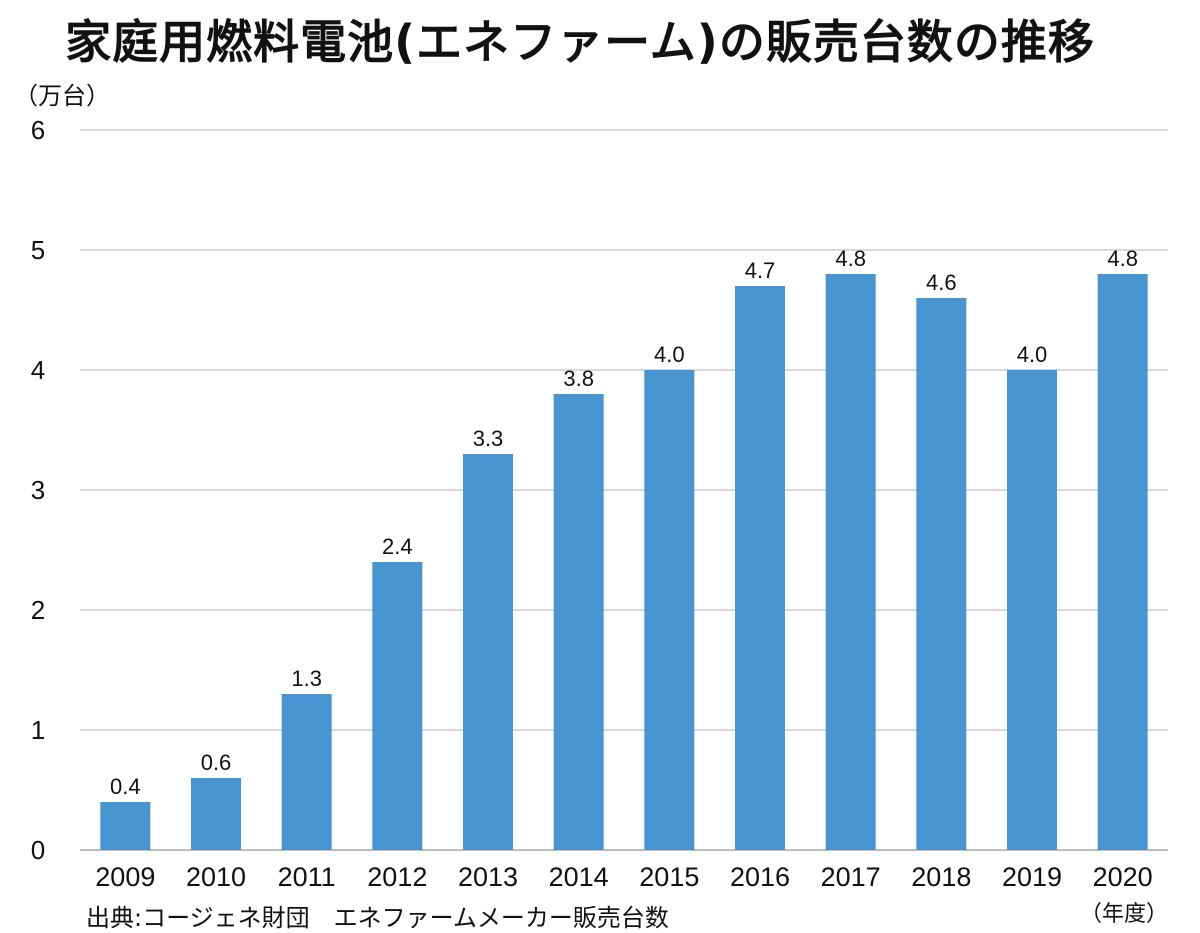 The width and height of the screenshot is (1200, 933). Describe the element at coordinates (578, 378) in the screenshot. I see `data-label-2014: 3.8` at that location.